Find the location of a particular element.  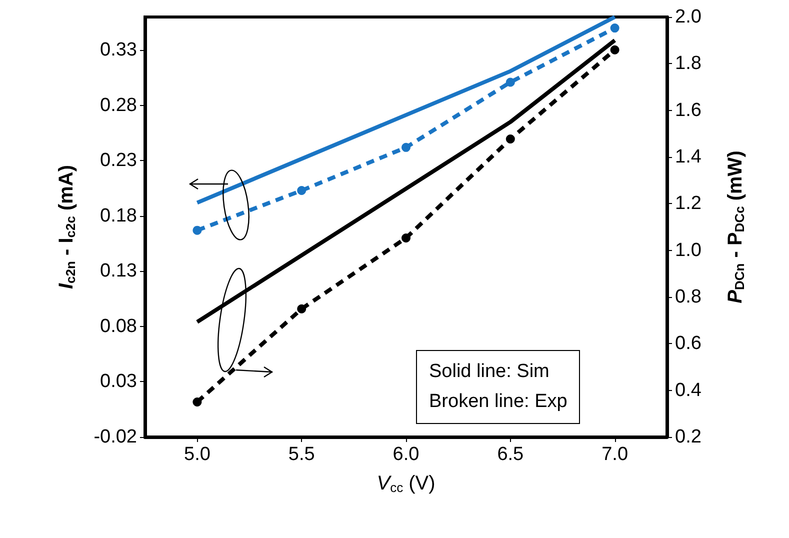

y2-tick-label: 1.6 is located at coordinates (688, 110).